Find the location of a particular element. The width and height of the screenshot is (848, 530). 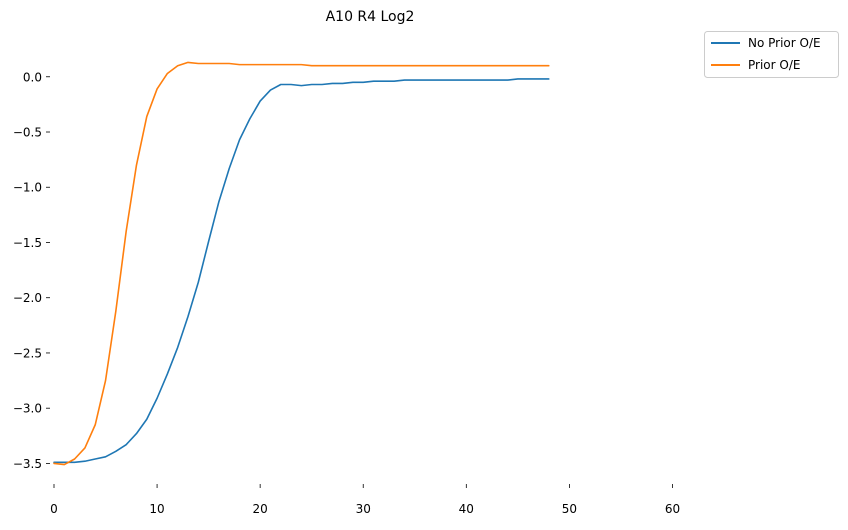

y-tick-label: −1.0 is located at coordinates (27, 188).